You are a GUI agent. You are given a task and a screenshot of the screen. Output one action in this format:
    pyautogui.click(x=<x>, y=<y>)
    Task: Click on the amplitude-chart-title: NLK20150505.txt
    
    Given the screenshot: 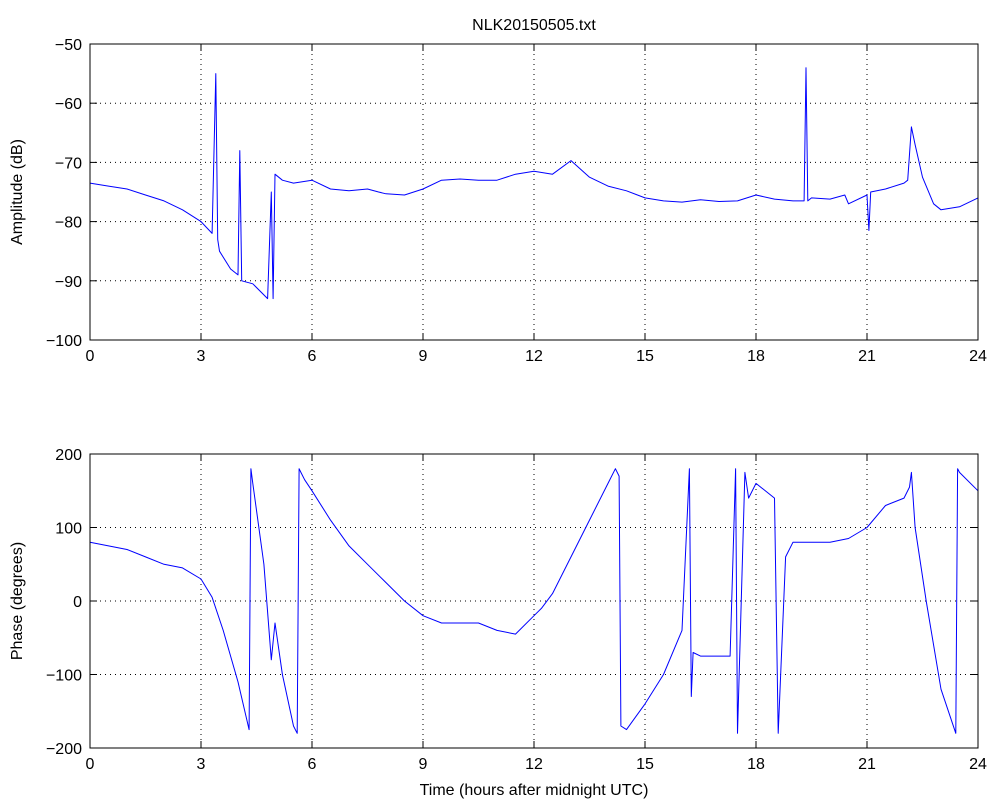 What is the action you would take?
    pyautogui.click(x=534, y=25)
    